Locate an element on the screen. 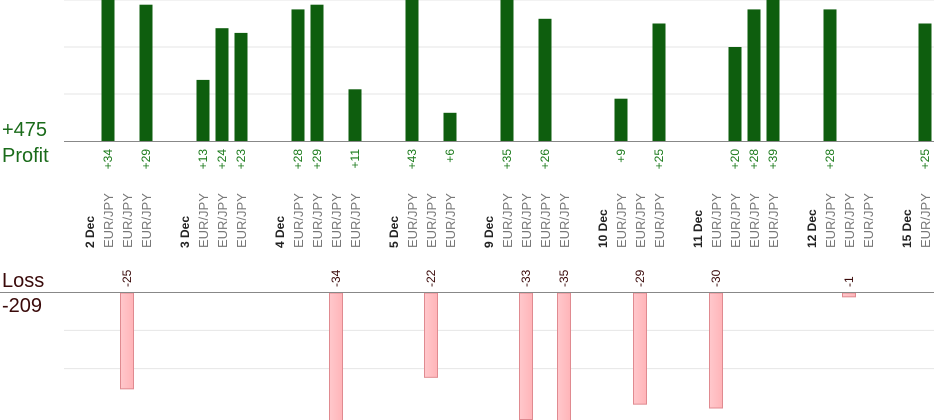 The image size is (934, 420). profit-value-label: +43 is located at coordinates (412, 159).